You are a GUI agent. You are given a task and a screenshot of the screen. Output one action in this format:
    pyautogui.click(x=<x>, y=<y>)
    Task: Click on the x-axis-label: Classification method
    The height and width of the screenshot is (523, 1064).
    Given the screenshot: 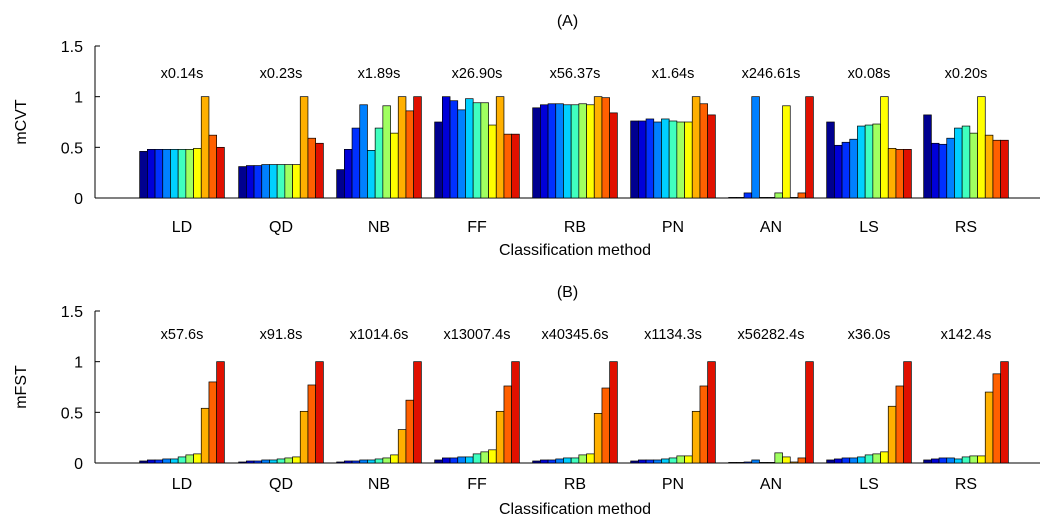 What is the action you would take?
    pyautogui.click(x=575, y=250)
    